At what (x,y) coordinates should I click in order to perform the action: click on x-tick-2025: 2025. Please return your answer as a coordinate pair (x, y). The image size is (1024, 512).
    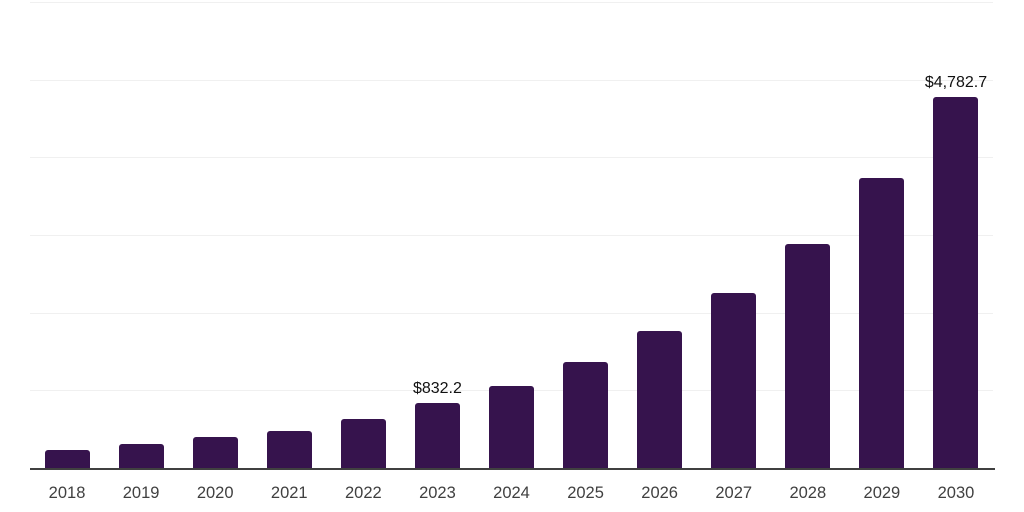
    Looking at the image, I should click on (585, 493).